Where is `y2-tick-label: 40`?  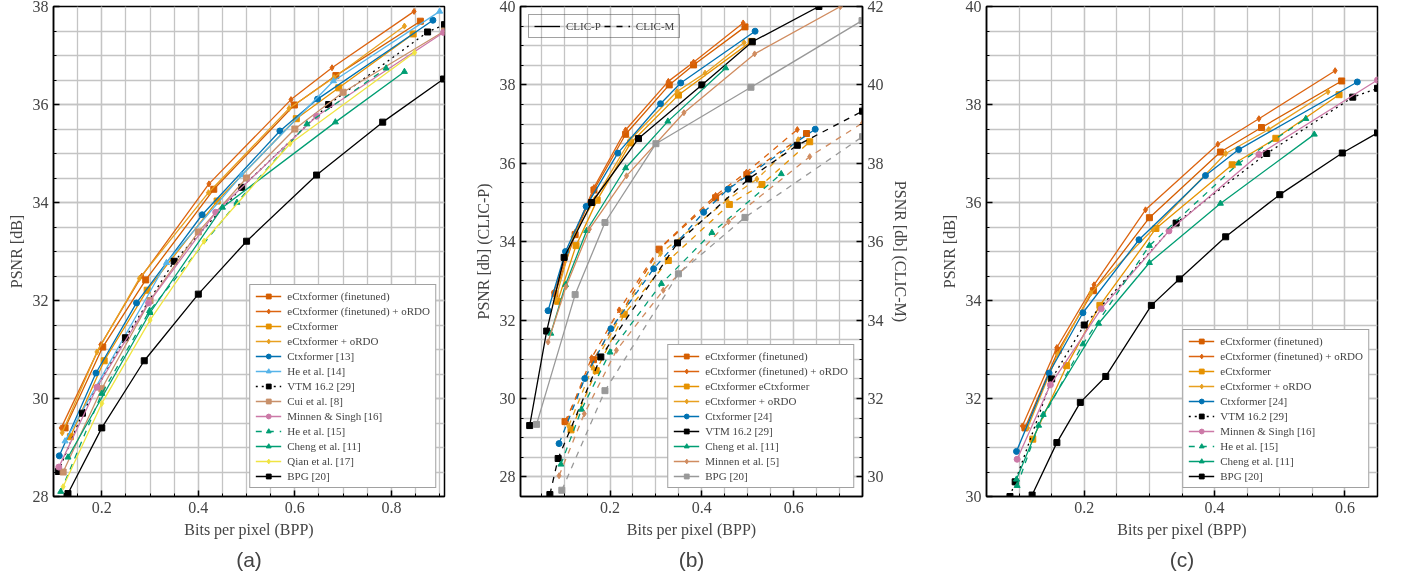
y2-tick-label: 40 is located at coordinates (875, 85).